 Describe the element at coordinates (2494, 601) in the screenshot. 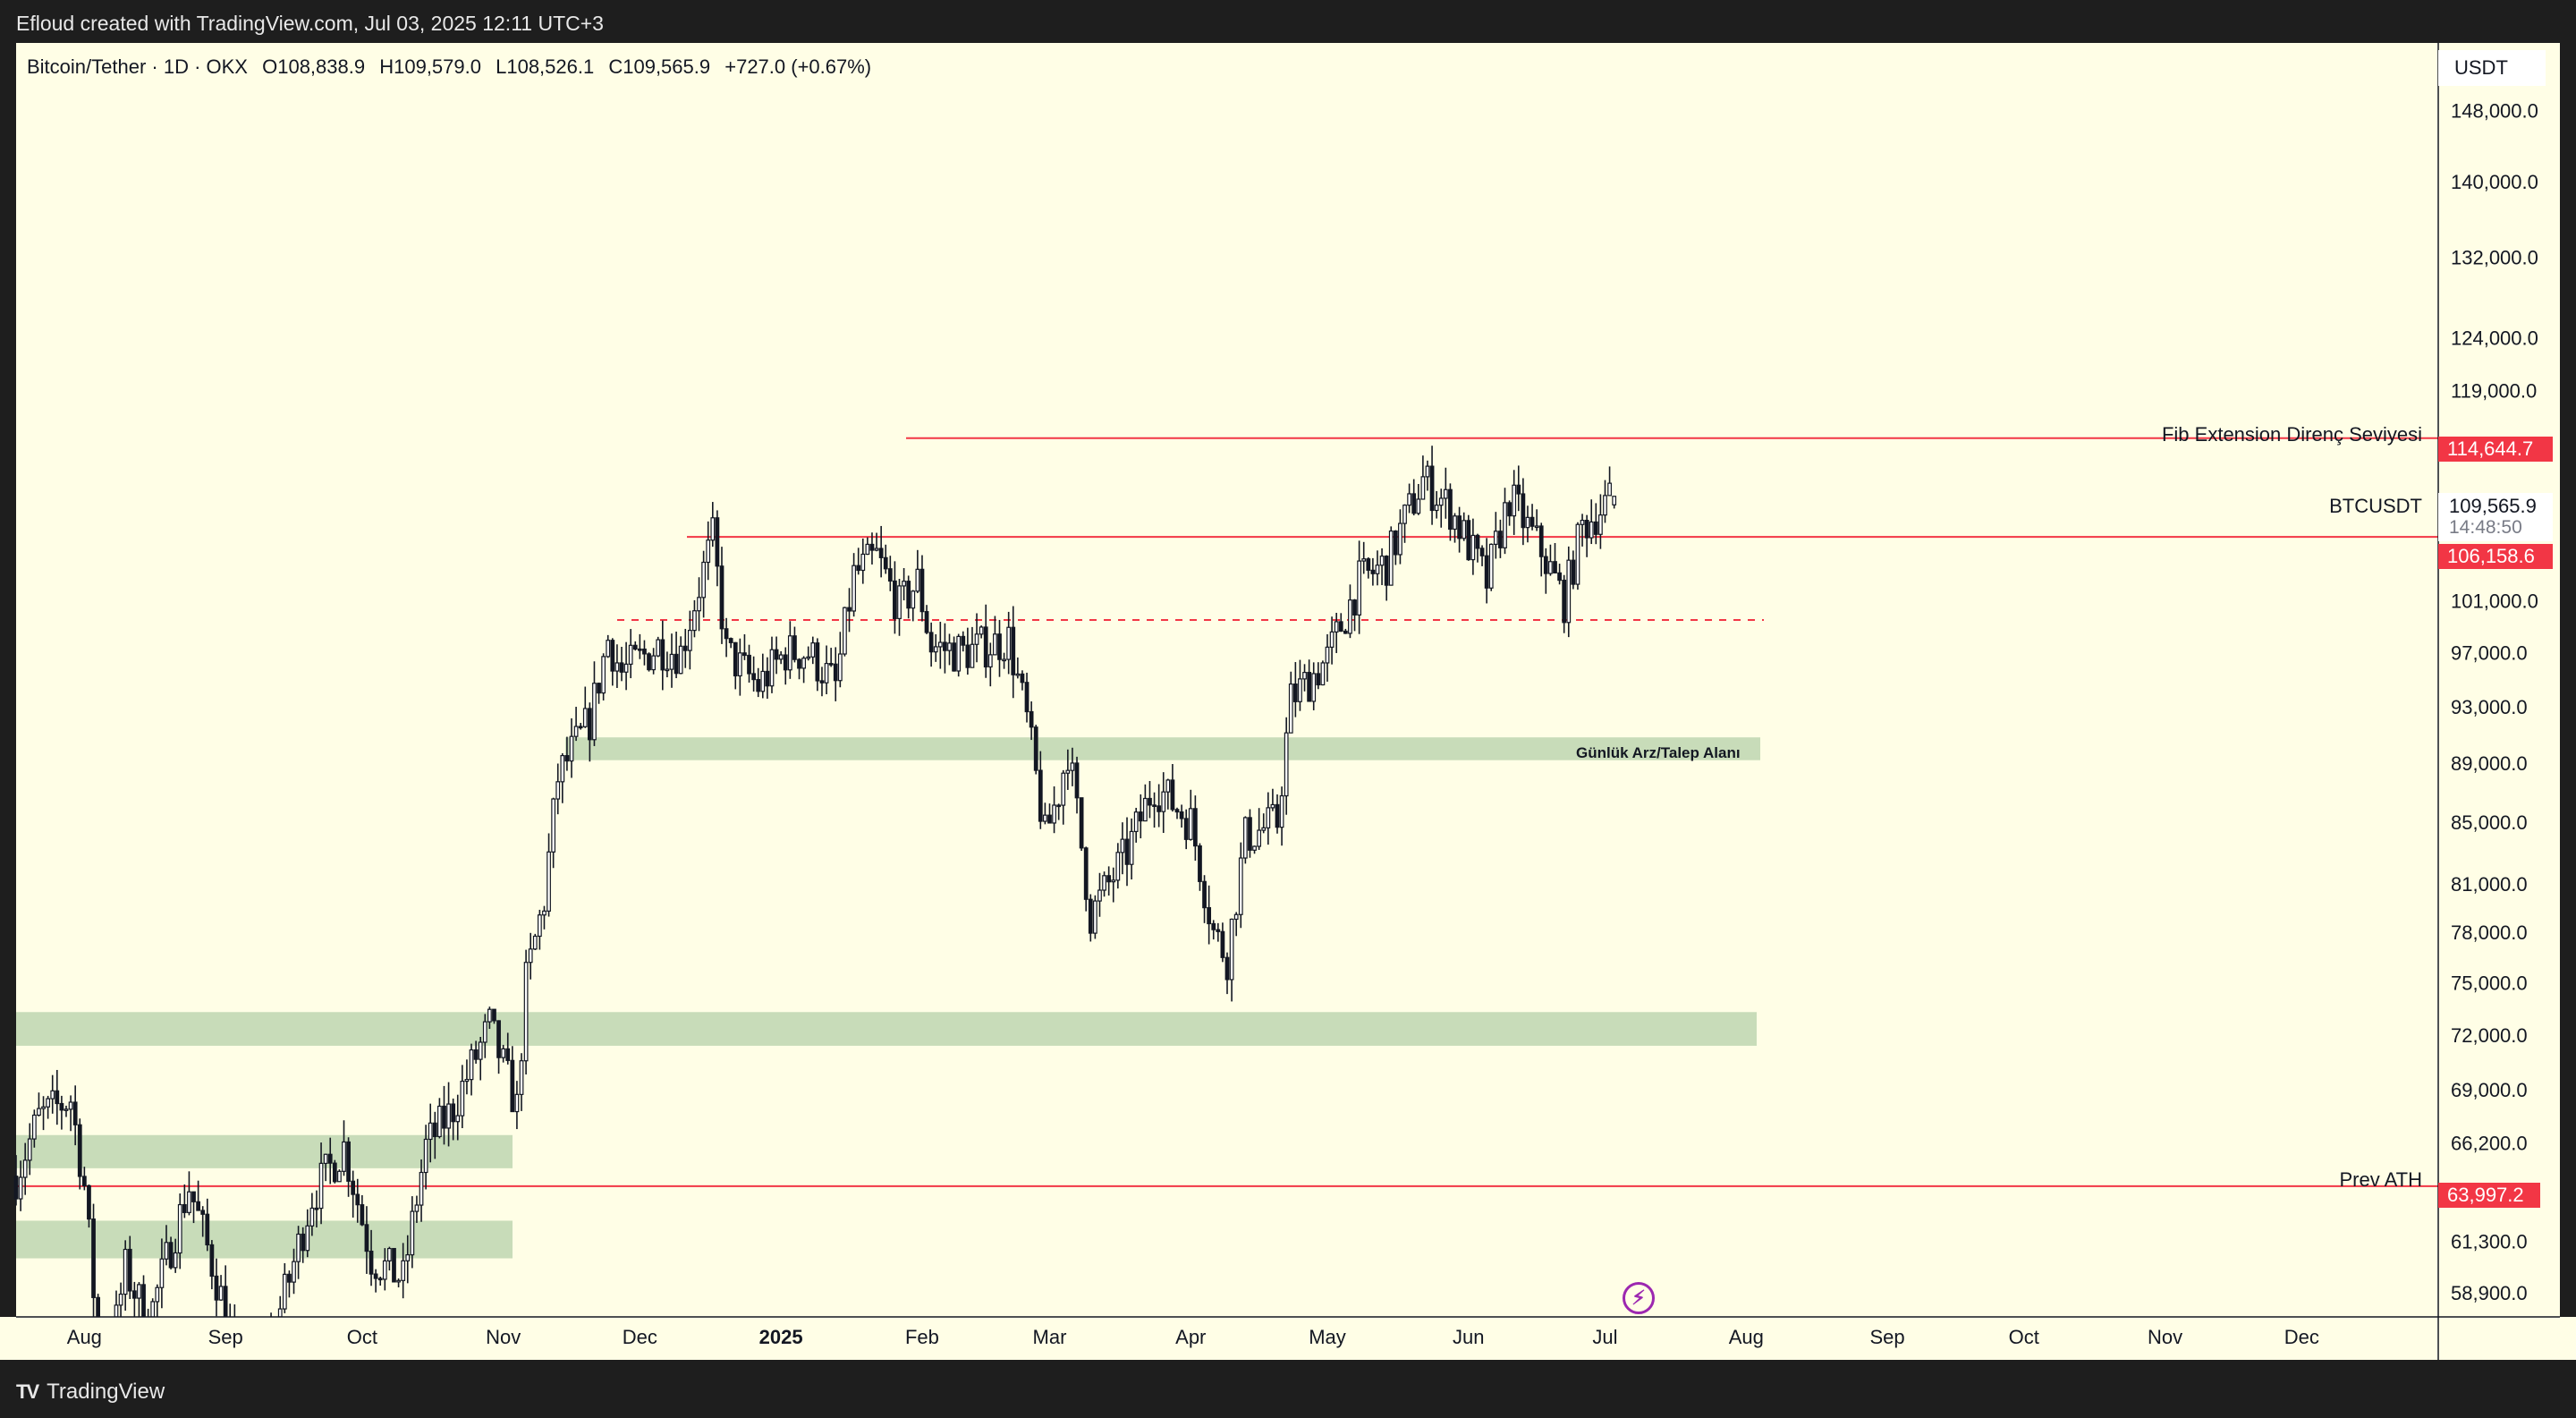

I see `y-tick-label: 101,000.0` at that location.